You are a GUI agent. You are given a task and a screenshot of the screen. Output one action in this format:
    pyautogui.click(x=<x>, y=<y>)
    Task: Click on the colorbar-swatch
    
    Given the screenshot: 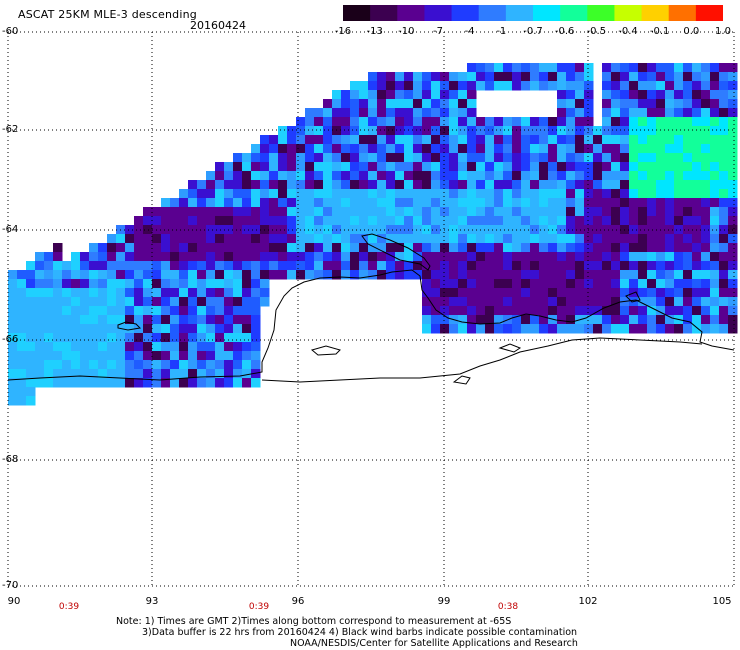 What is the action you would take?
    pyautogui.click(x=574, y=13)
    